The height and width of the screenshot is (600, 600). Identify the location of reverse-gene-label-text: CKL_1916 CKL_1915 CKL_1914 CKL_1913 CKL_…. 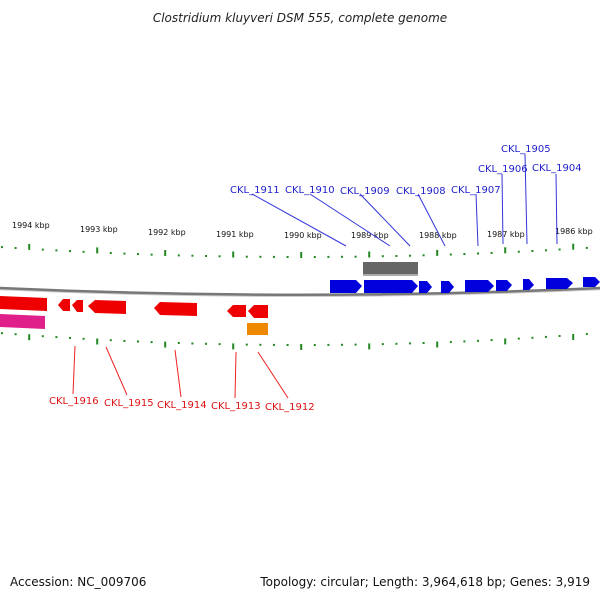
(182, 404).